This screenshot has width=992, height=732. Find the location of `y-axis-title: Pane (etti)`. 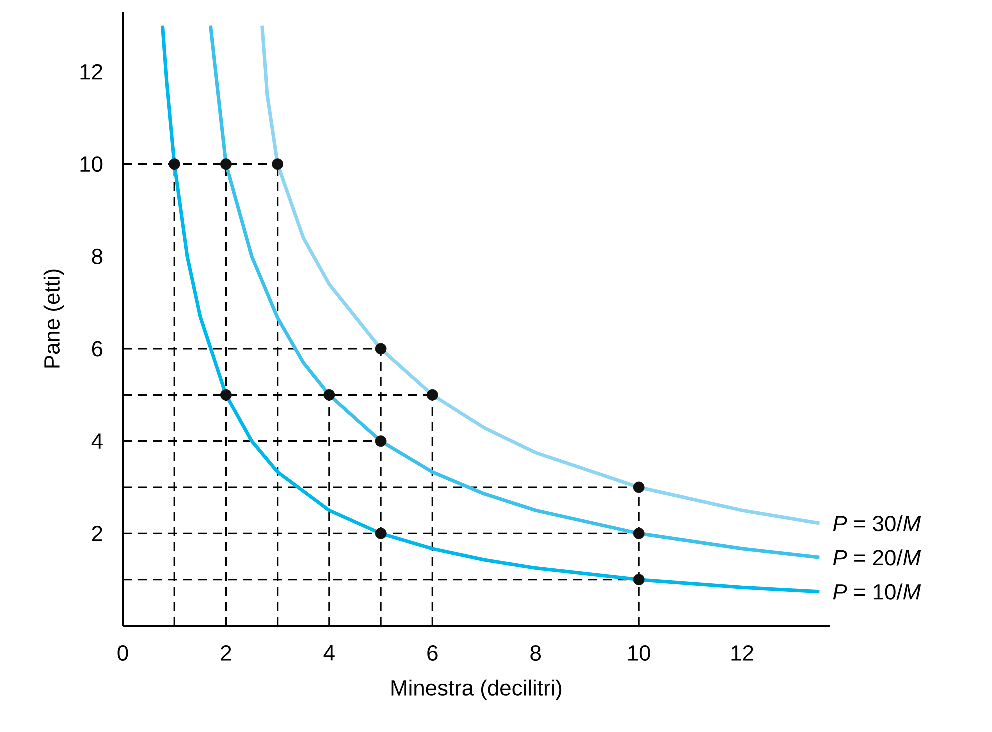

y-axis-title: Pane (etti) is located at coordinates (54, 319).